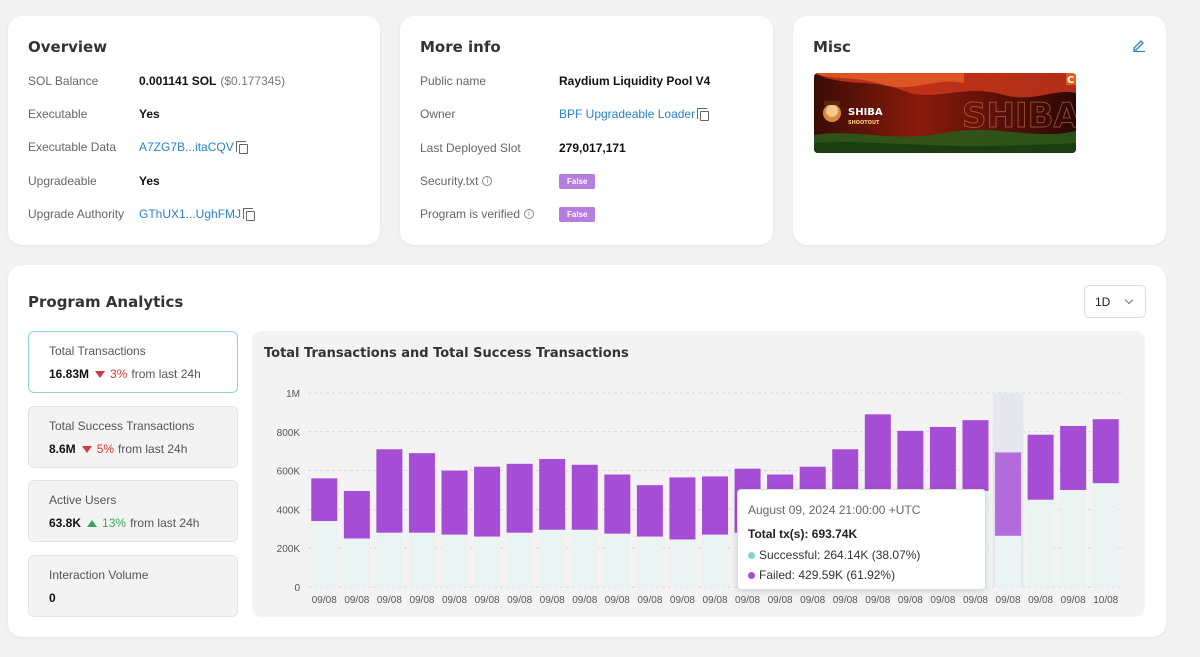 This screenshot has width=1200, height=657. What do you see at coordinates (832, 47) in the screenshot?
I see `misc-title: Misc` at bounding box center [832, 47].